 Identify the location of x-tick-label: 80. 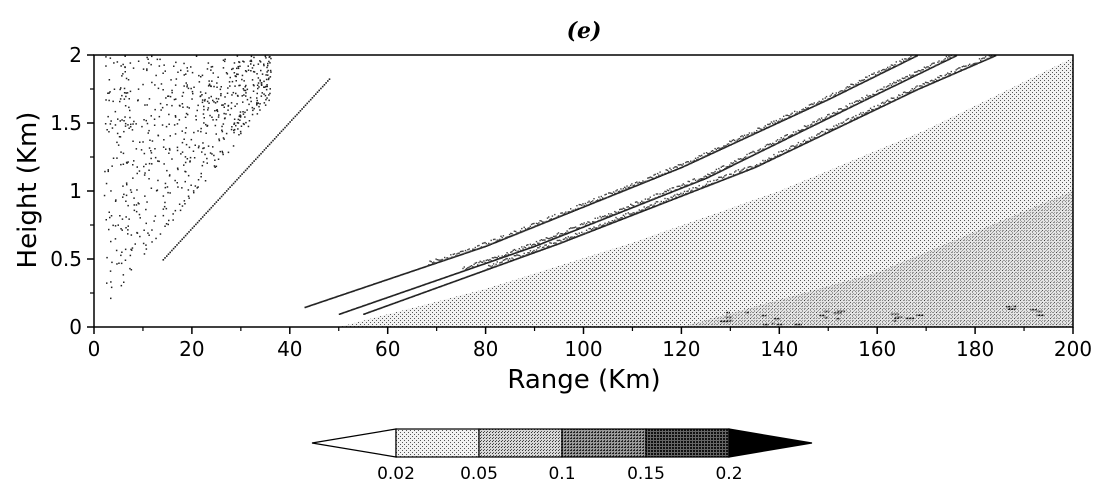
(485, 349).